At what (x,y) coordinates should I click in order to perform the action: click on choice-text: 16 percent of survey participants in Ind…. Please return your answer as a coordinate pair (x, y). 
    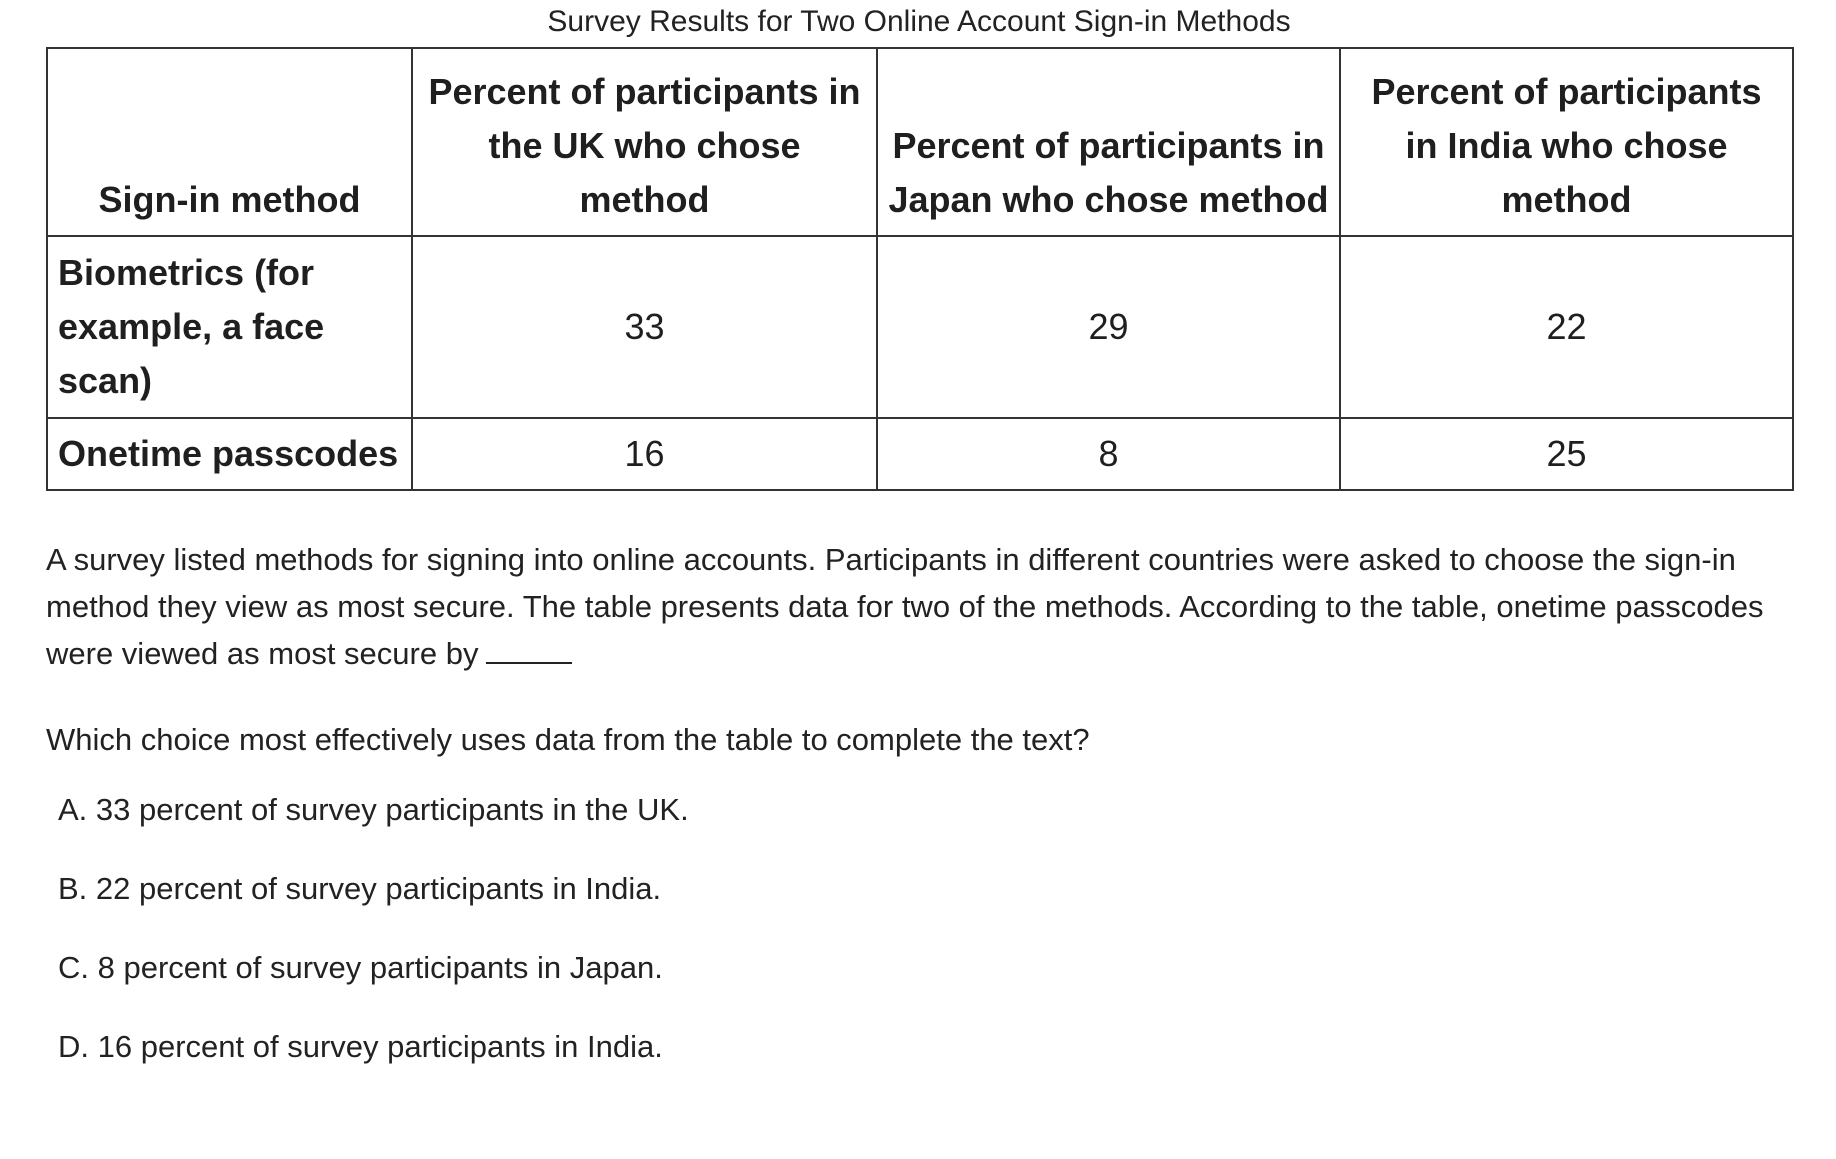
    Looking at the image, I should click on (380, 1046).